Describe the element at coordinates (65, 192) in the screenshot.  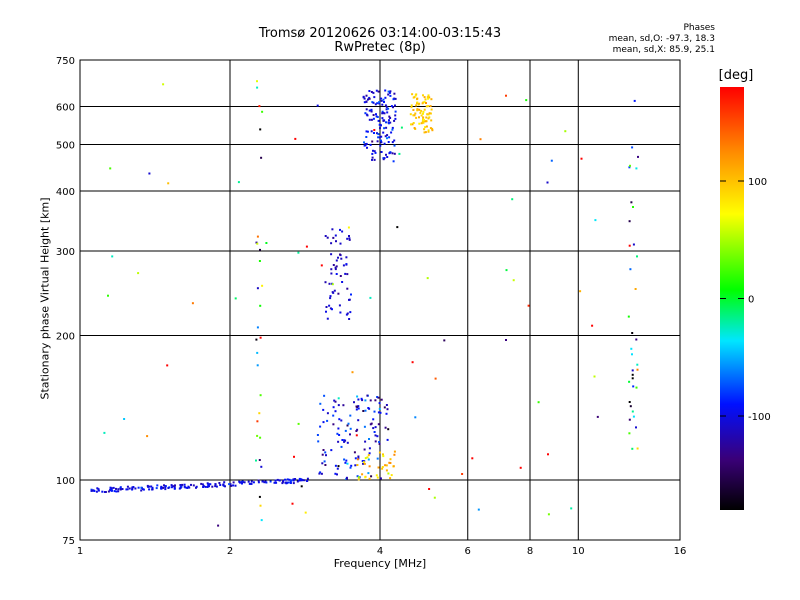
I see `y-tick-label: 400` at that location.